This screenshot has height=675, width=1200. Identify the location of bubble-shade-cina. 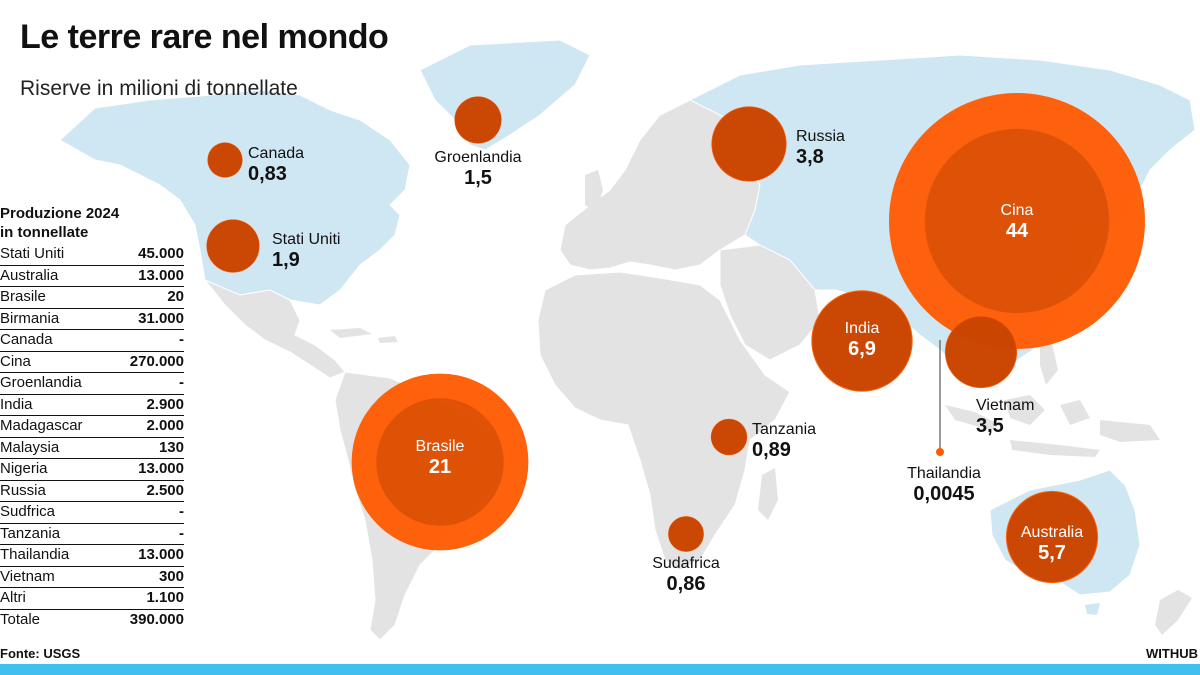
(1017, 221).